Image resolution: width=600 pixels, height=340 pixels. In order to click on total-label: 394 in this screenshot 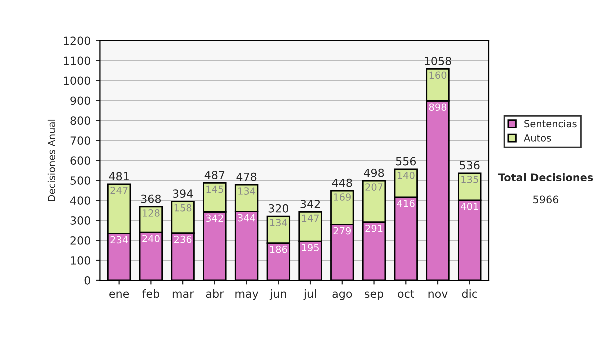, I will do `click(183, 194)`.